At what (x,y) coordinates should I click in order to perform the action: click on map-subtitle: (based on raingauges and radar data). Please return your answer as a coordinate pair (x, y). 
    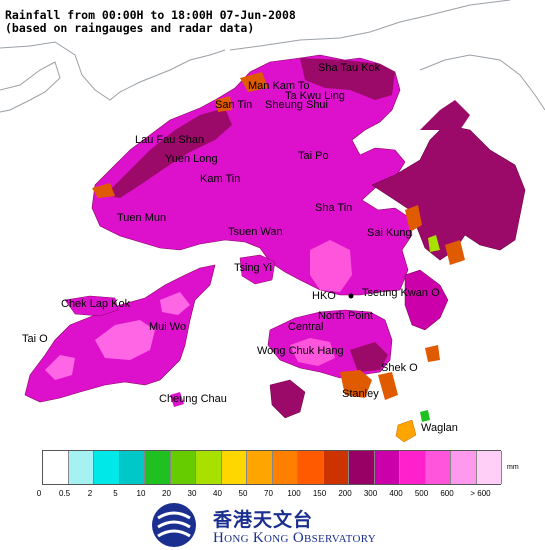
    Looking at the image, I should click on (130, 28).